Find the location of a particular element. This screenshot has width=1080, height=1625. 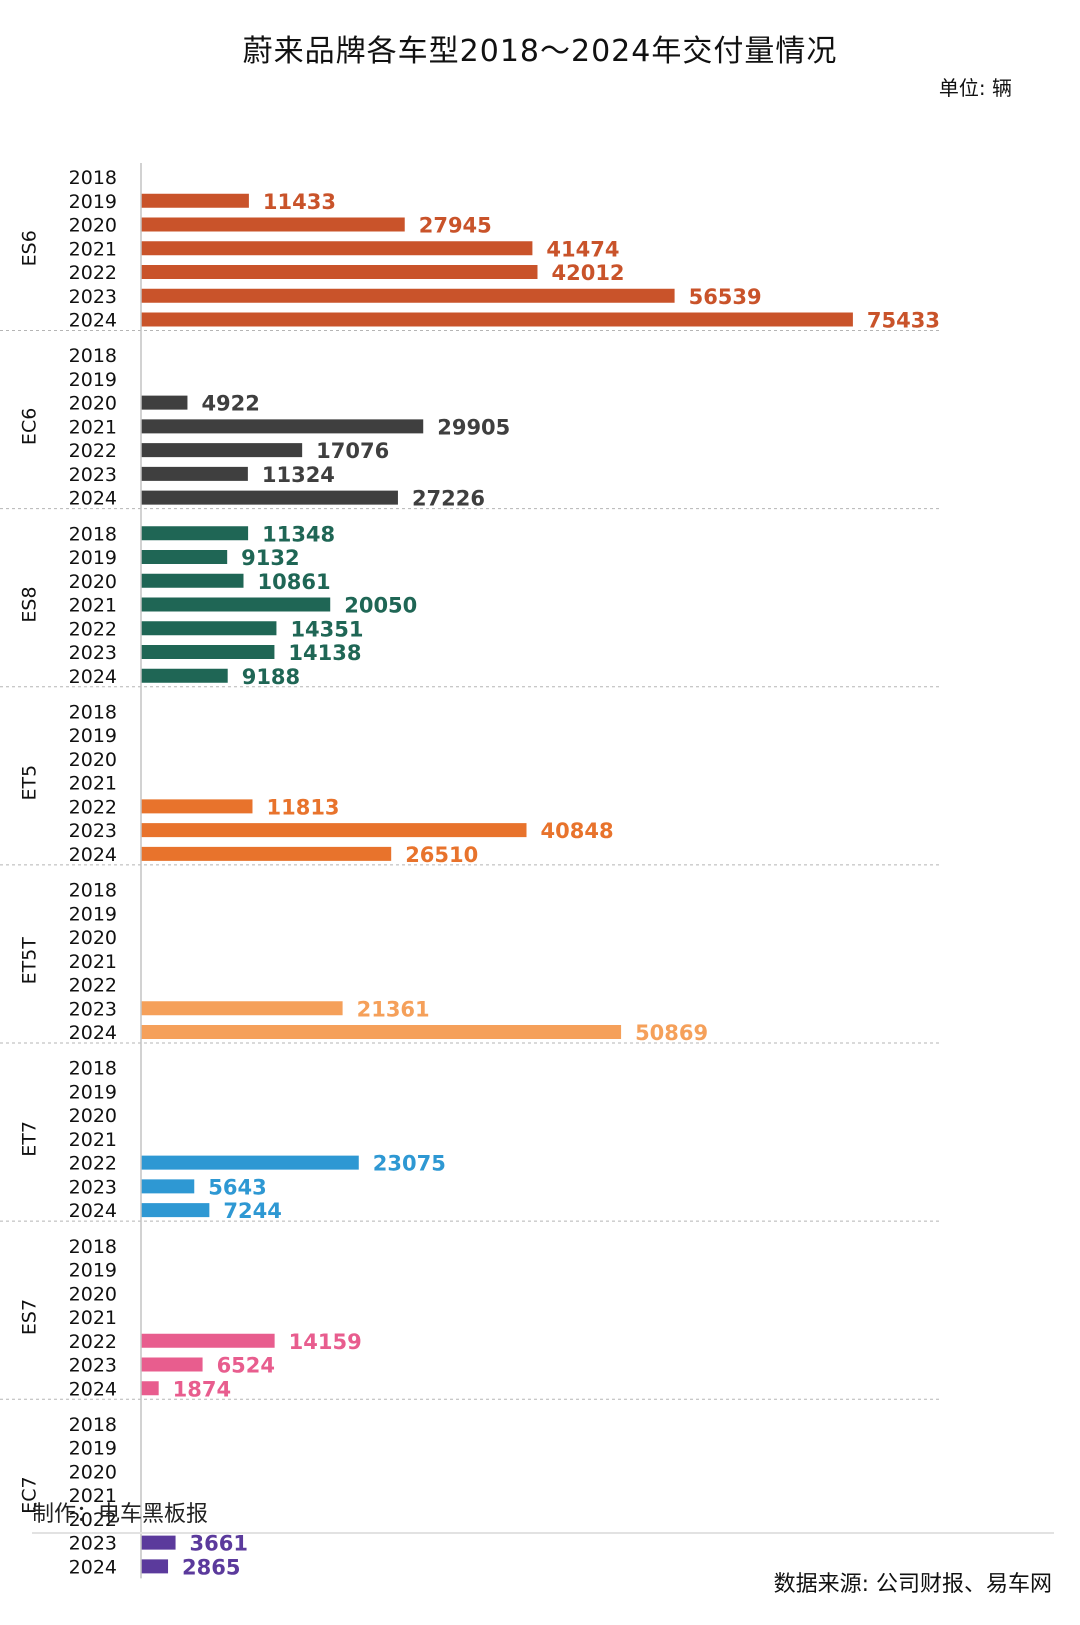

model-label-et5t: ET5T is located at coordinates (30, 961).